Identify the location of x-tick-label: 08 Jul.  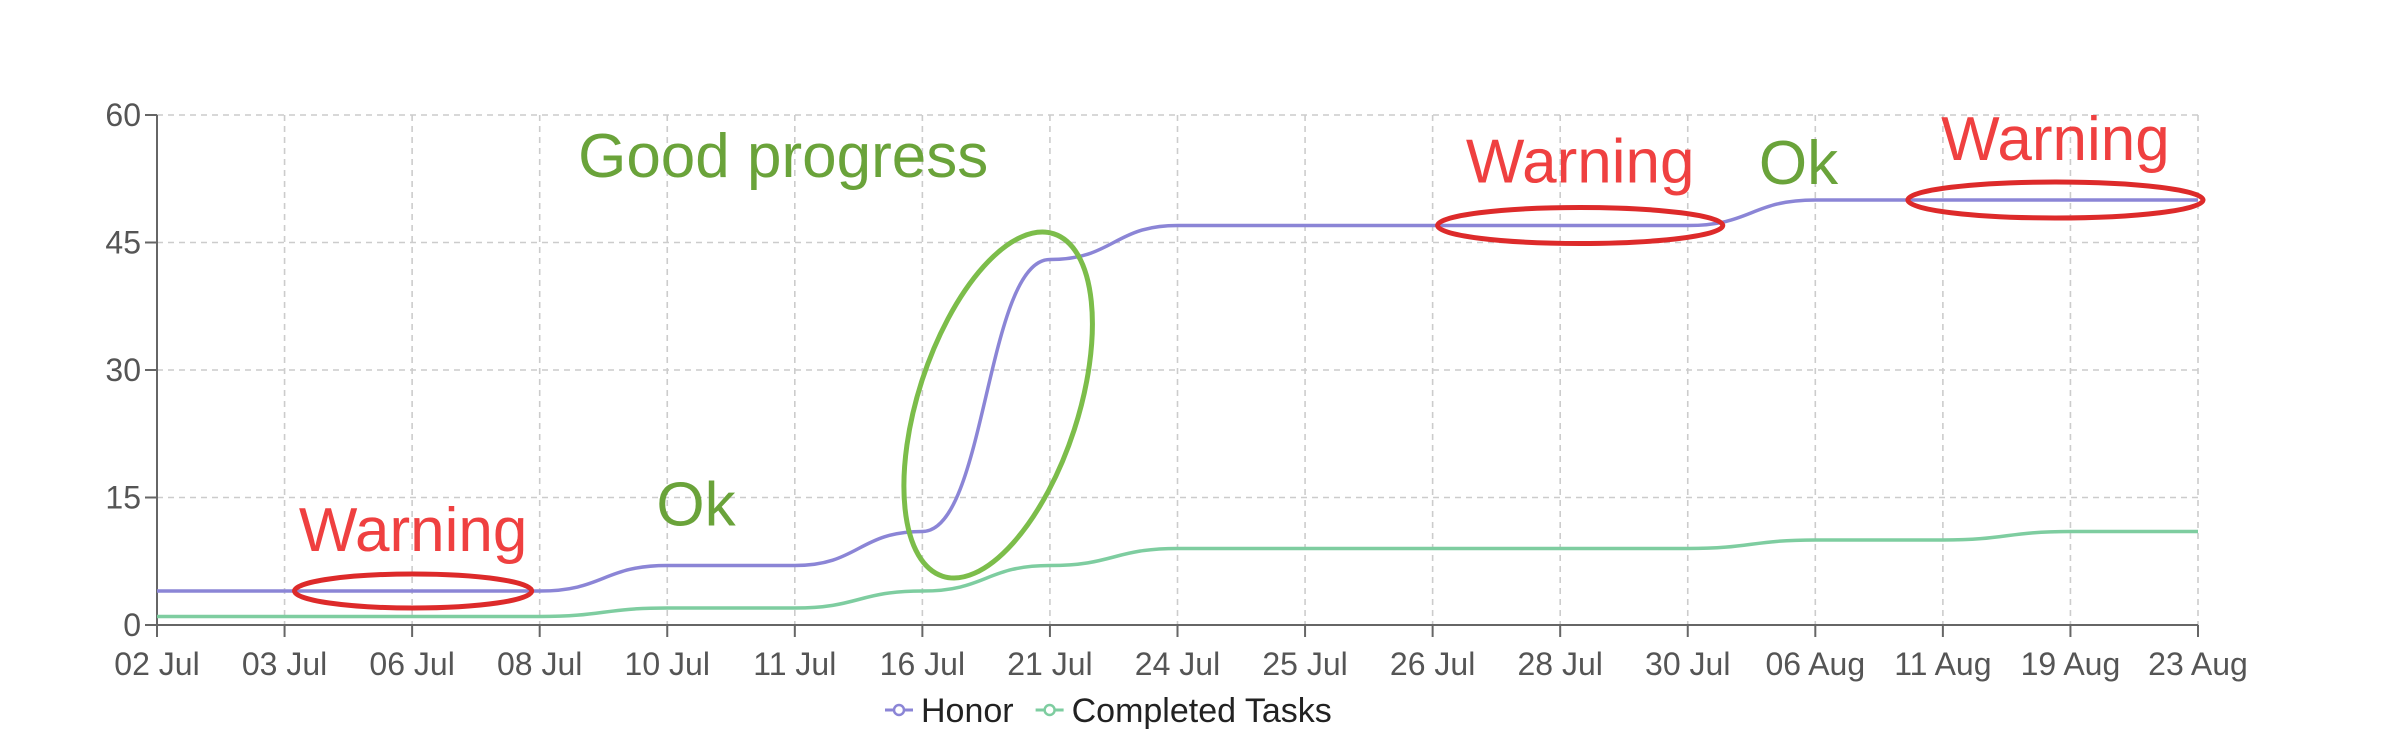
(539, 664).